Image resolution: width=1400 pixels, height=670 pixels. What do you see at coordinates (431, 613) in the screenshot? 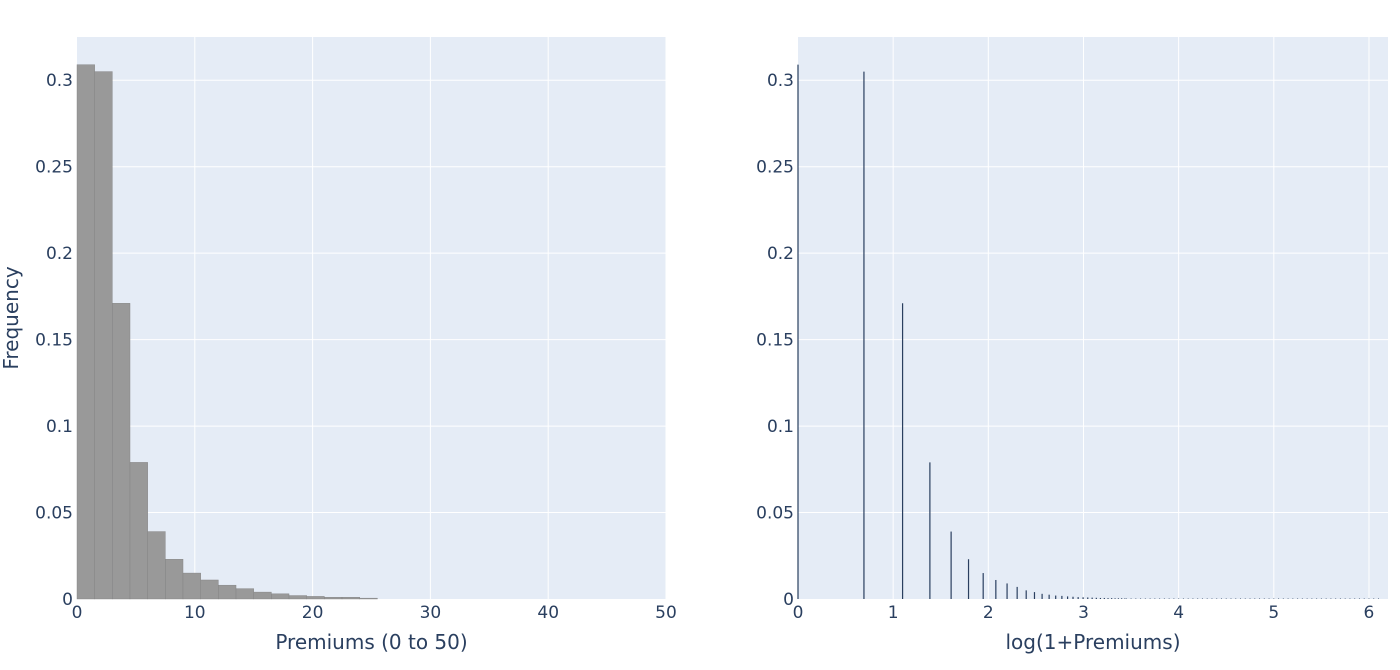
I see `x-tick-label: 30` at bounding box center [431, 613].